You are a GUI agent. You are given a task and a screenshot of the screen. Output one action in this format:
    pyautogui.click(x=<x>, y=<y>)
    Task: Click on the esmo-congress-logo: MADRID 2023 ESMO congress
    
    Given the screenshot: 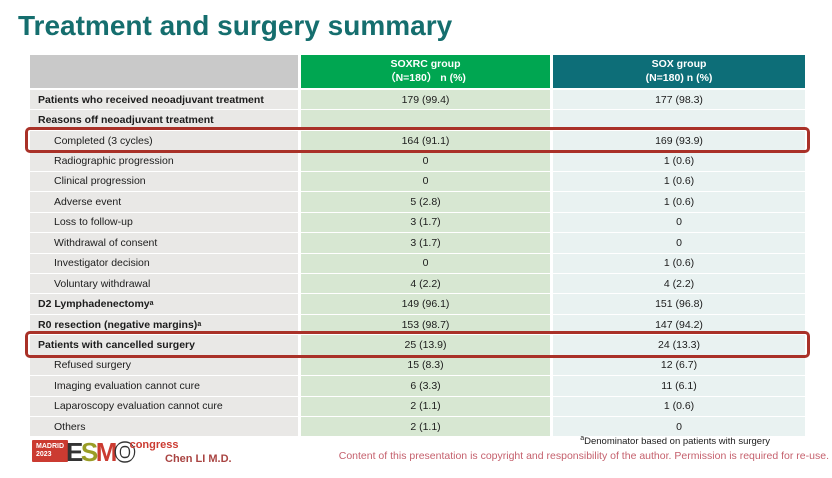 What is the action you would take?
    pyautogui.click(x=105, y=452)
    